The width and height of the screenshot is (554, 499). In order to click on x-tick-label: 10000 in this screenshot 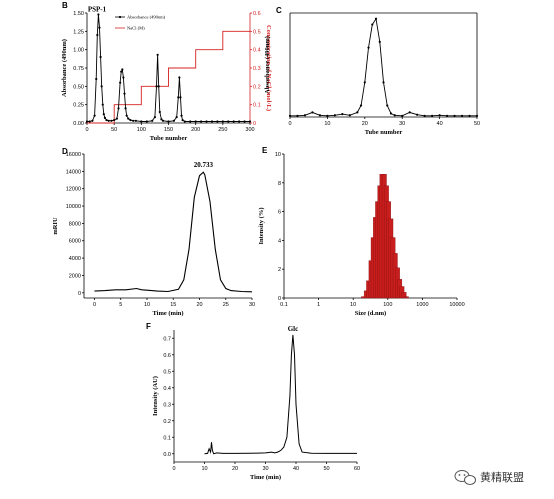, I will do `click(456, 305)`.